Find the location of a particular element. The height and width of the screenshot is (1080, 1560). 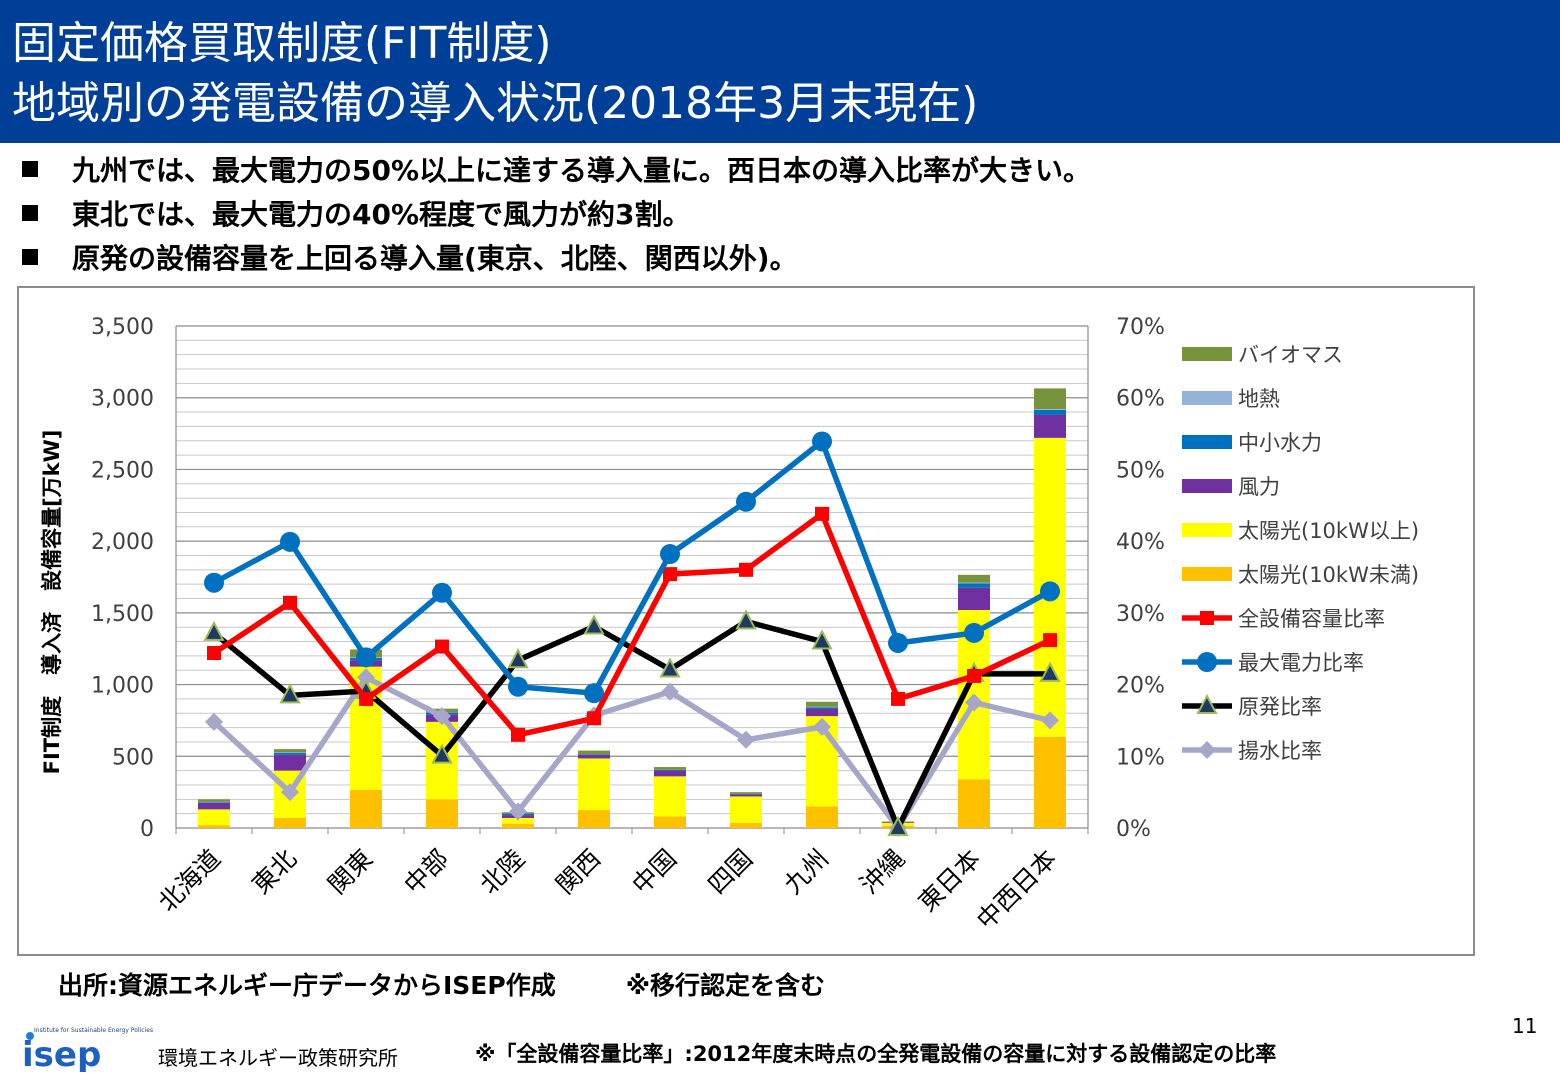

bullet-item: 東北では、最大電力の40%程度で風力が約3割。 is located at coordinates (356, 215).